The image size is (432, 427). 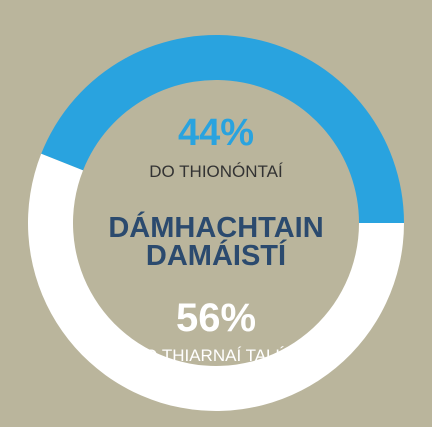 I want to click on category-label: DO THIARNAÍ TALÚN, so click(x=216, y=355).